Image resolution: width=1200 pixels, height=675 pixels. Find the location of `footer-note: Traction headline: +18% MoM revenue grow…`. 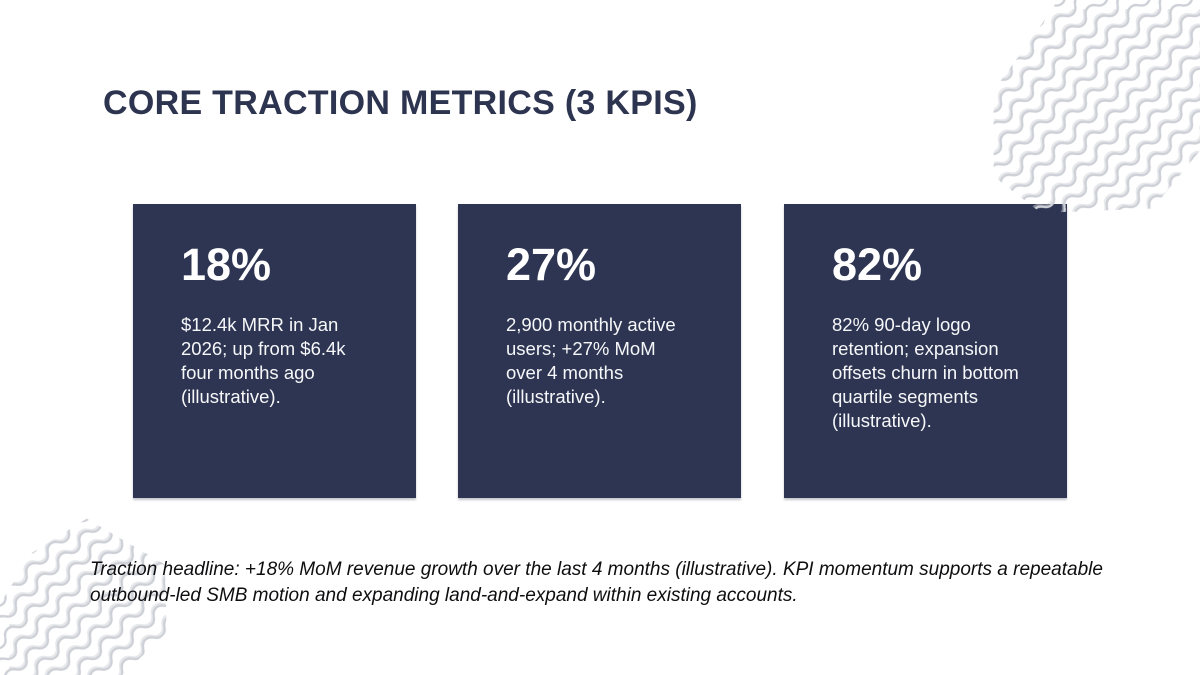

footer-note: Traction headline: +18% MoM revenue grow… is located at coordinates (596, 582).